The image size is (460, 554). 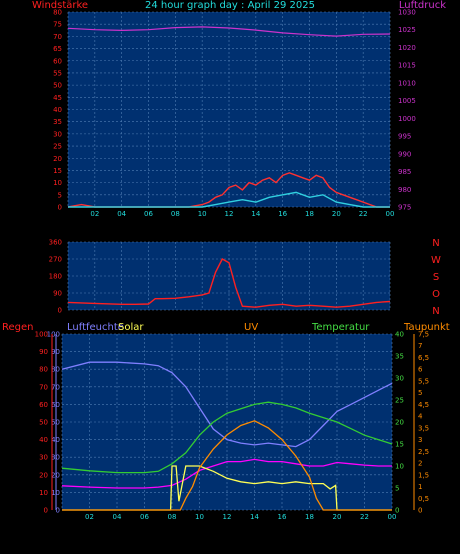 What do you see at coordinates (407, 119) in the screenshot?
I see `pressure-y-tick: 1000` at bounding box center [407, 119].